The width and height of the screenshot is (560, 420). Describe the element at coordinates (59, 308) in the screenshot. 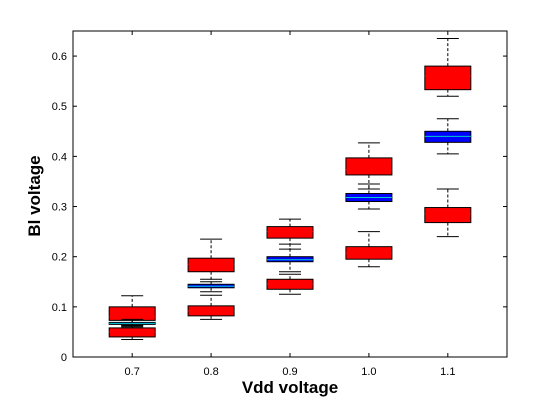

I see `y-tick-label: 0.1` at that location.